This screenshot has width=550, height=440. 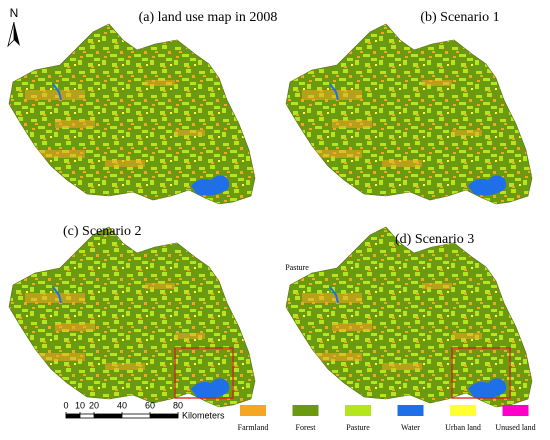 What do you see at coordinates (94, 405) in the screenshot?
I see `scale-label: 20` at bounding box center [94, 405].